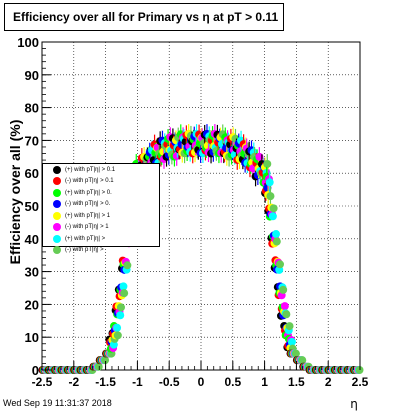 The width and height of the screenshot is (400, 412). What do you see at coordinates (232, 382) in the screenshot?
I see `x-tick-label: 0.5` at bounding box center [232, 382].